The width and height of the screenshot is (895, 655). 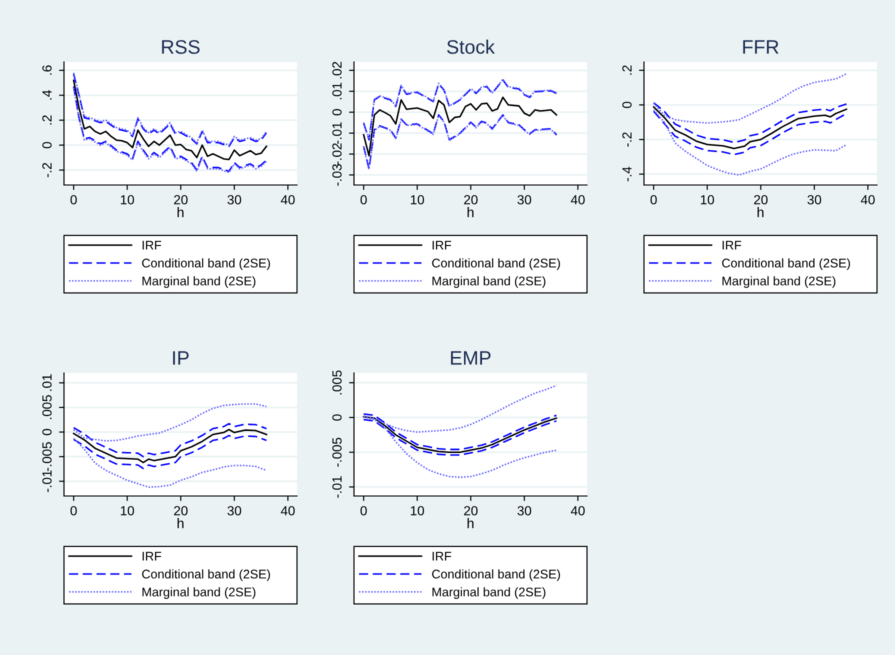 I want to click on y-tick-label: .02, so click(x=337, y=70).